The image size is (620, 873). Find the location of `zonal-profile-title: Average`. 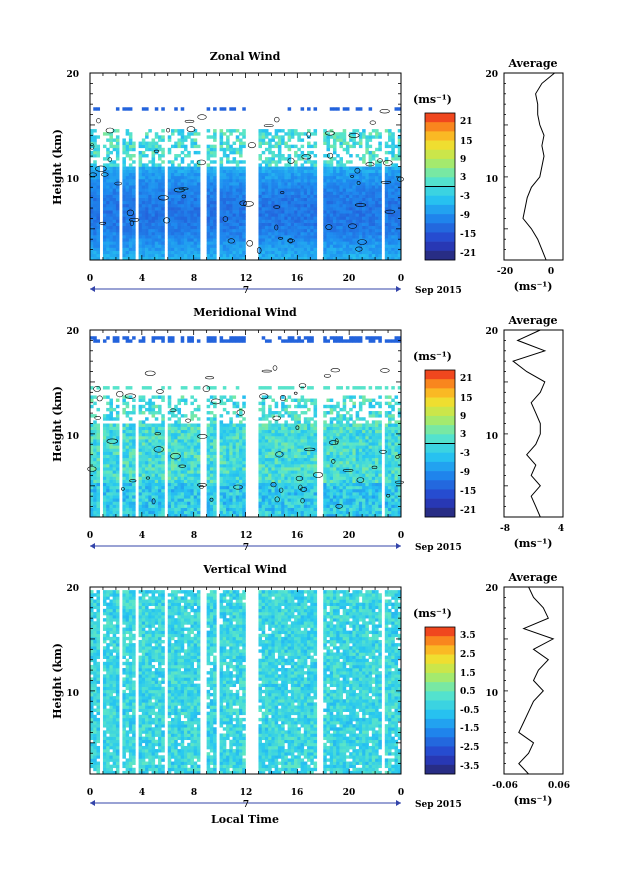

zonal-profile-title: Average is located at coordinates (532, 63).